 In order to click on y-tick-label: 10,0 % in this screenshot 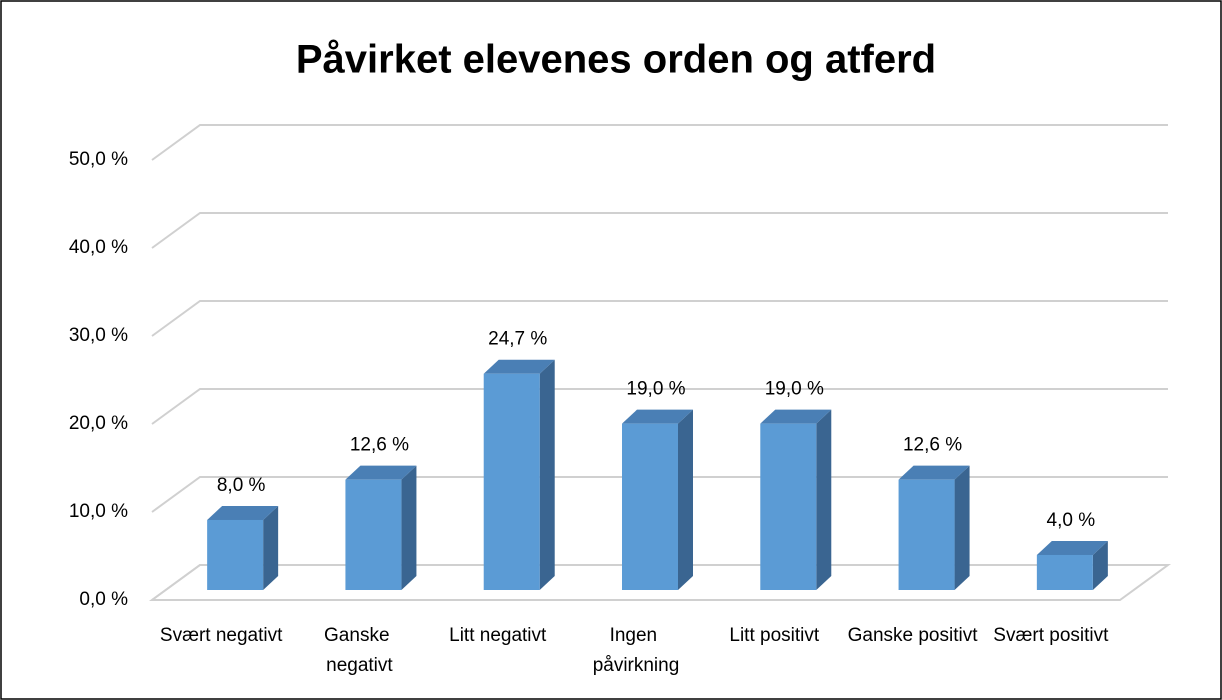, I will do `click(98, 511)`.